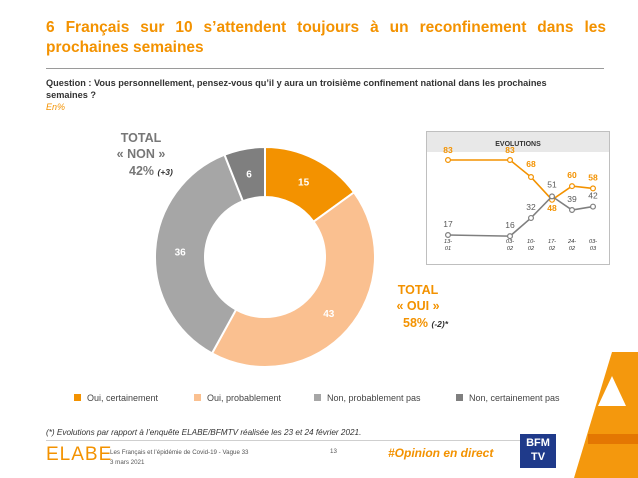 This screenshot has height=478, width=638. What do you see at coordinates (531, 207) in the screenshot?
I see `evolution-non-label: 32` at bounding box center [531, 207].